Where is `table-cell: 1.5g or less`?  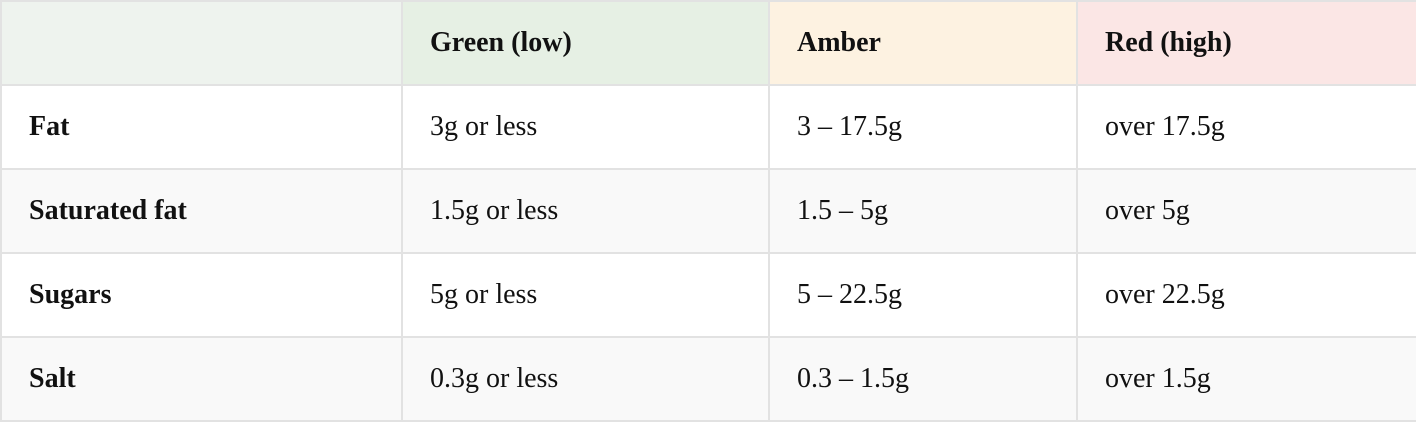 table-cell: 1.5g or less is located at coordinates (585, 211).